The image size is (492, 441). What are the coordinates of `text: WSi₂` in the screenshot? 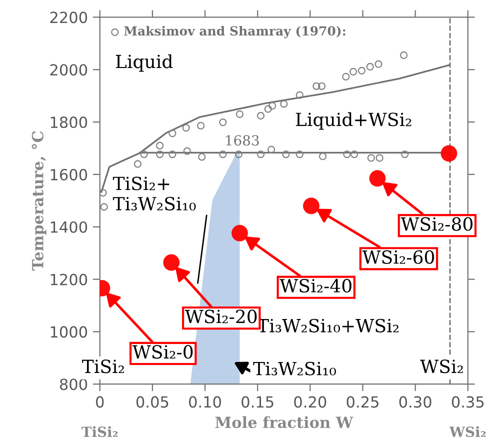 It's located at (467, 432).